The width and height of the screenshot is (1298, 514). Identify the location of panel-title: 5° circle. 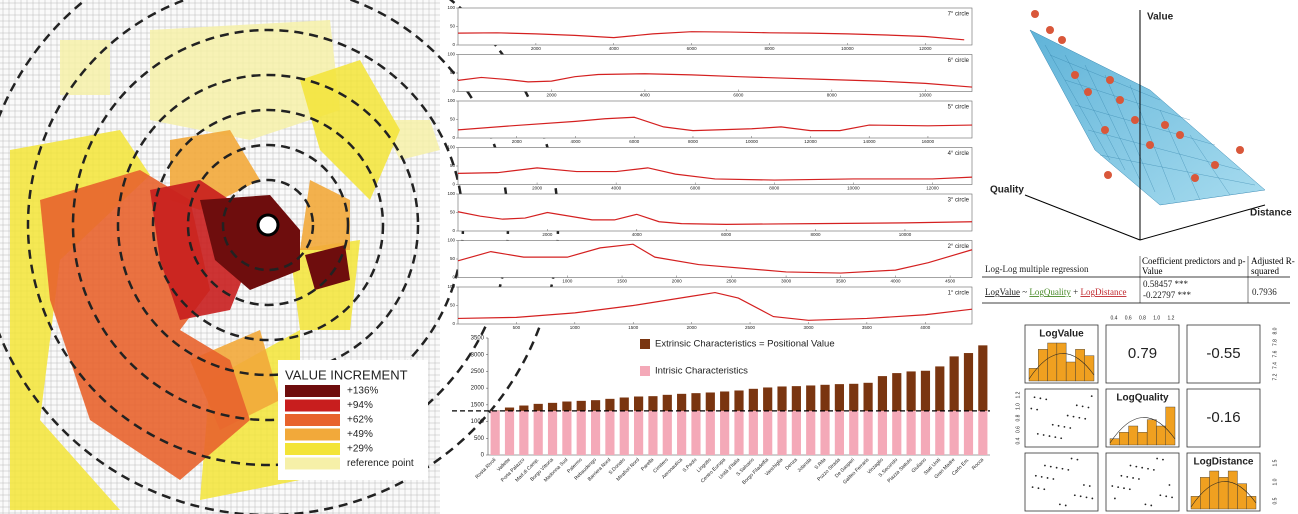
(959, 108).